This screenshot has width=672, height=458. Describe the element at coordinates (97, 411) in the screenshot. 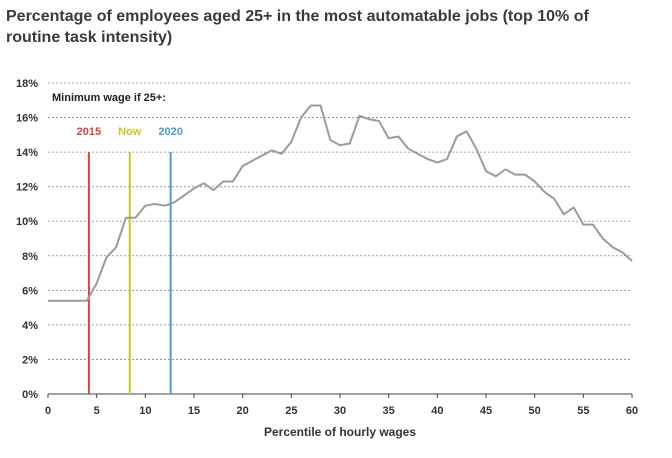

I see `x-tick-label: 5` at that location.